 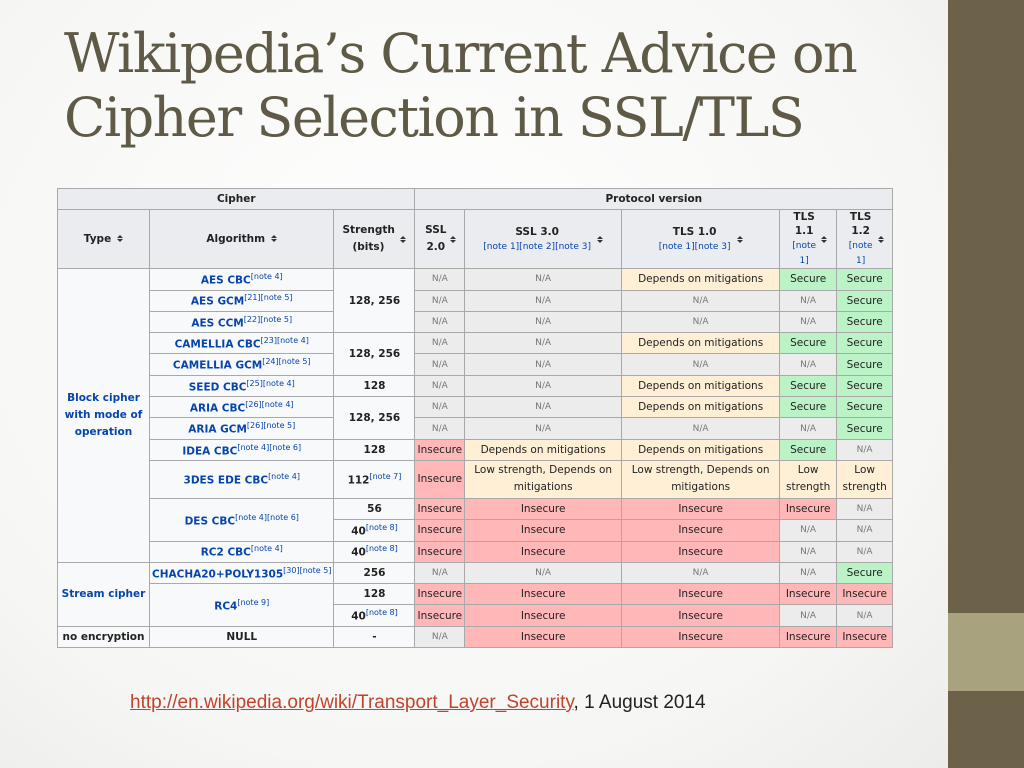 What do you see at coordinates (241, 300) in the screenshot?
I see `algorithm-aes-gcm: AES GCM[21][note 5]` at bounding box center [241, 300].